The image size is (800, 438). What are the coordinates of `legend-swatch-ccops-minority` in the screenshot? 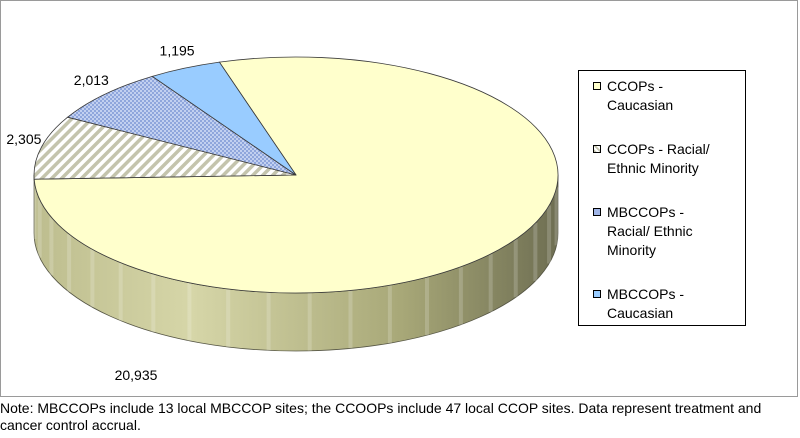 It's located at (597, 149).